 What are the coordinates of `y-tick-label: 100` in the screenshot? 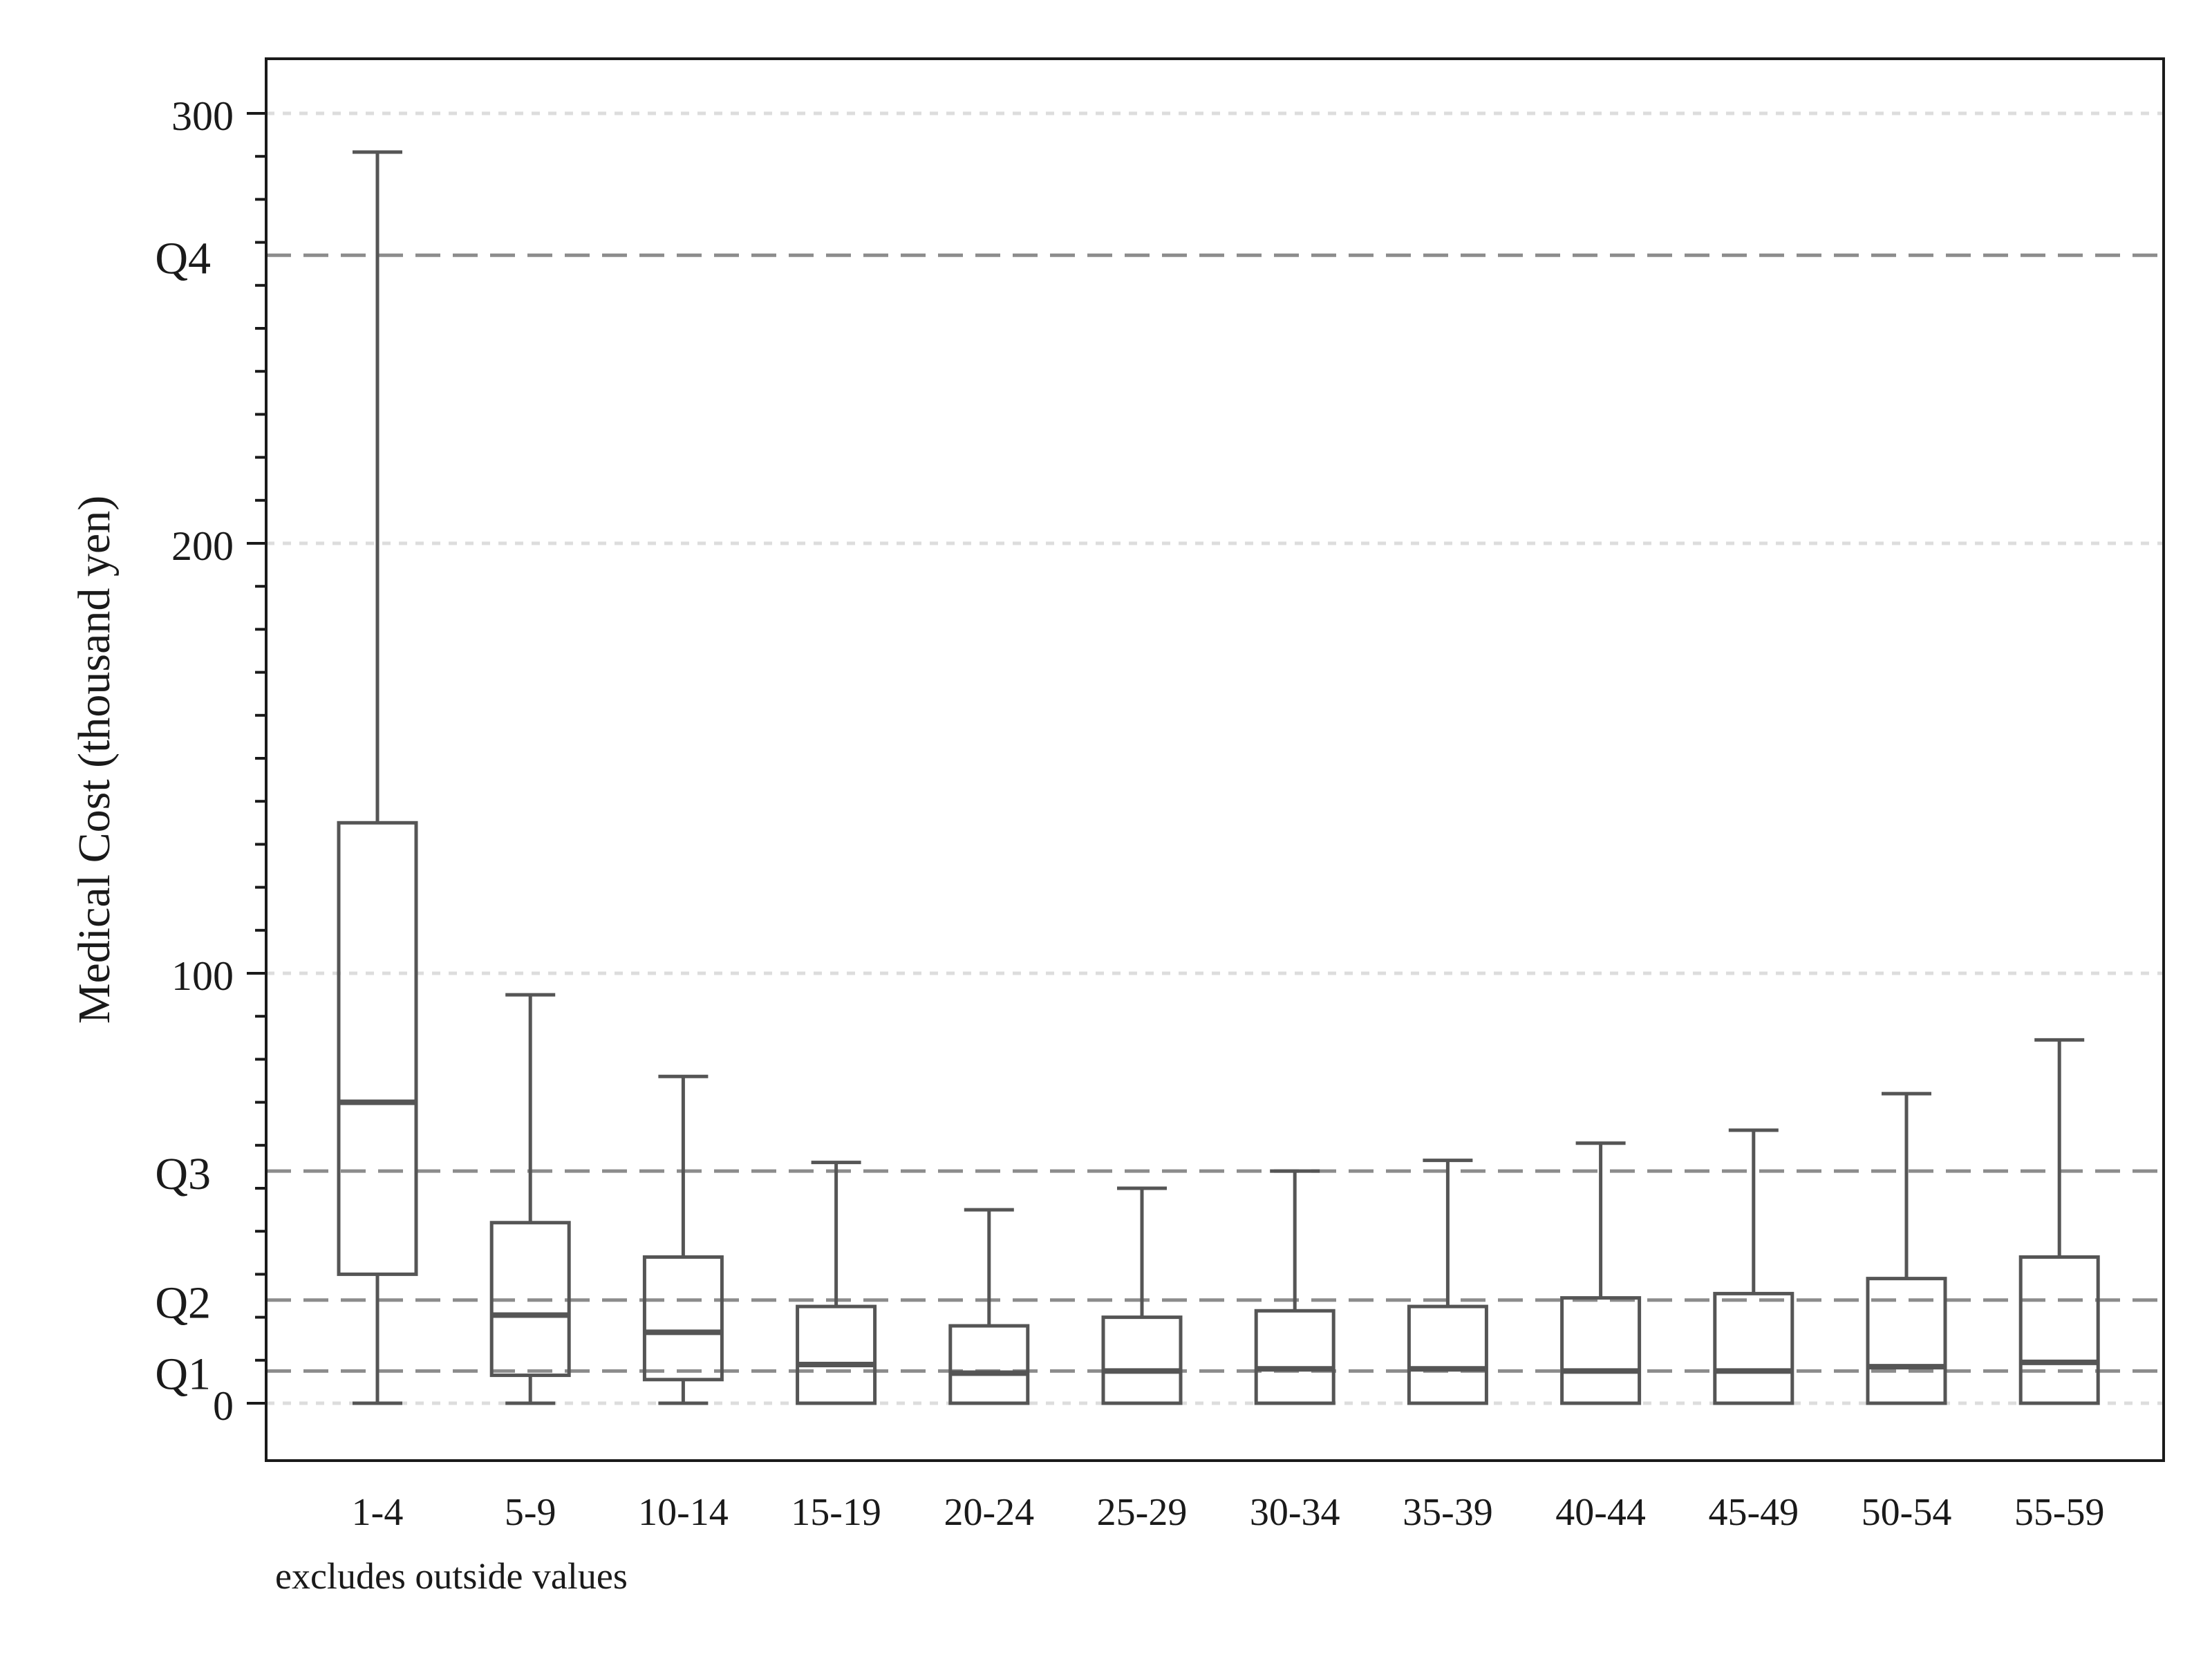 It's located at (202, 976).